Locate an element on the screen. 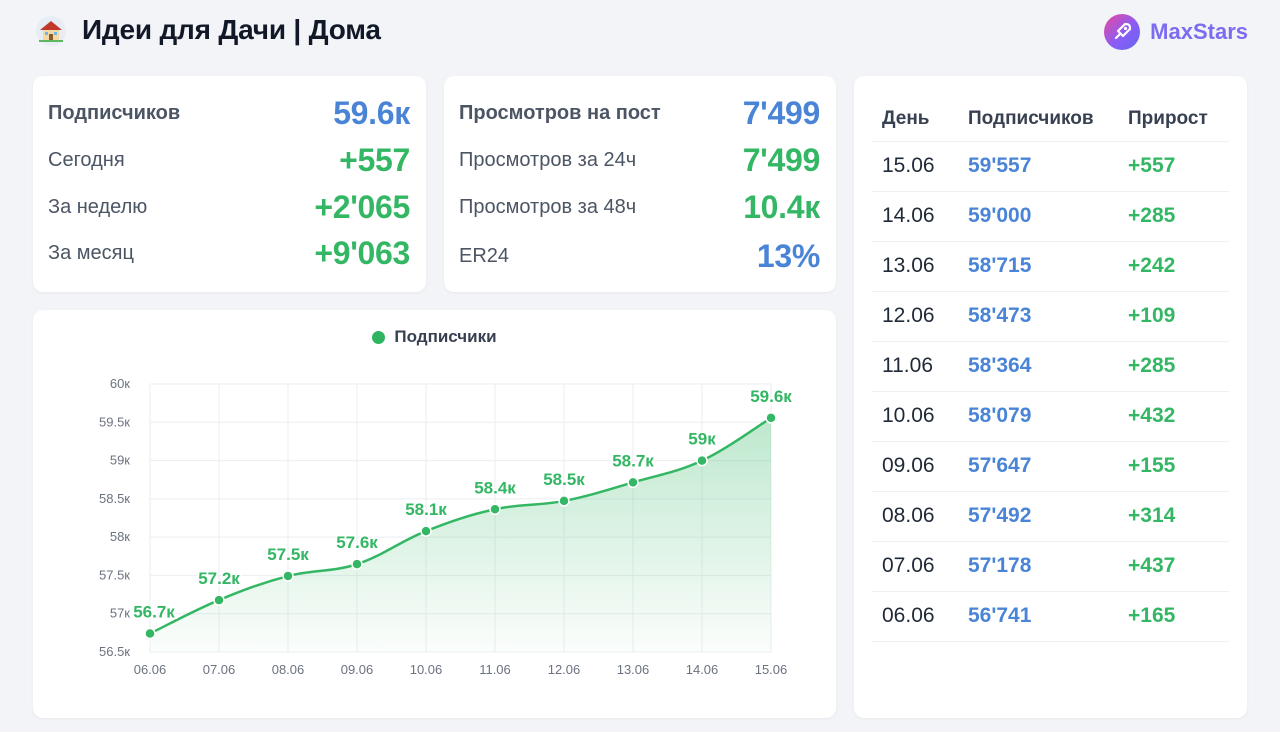  cell-subscribers: 59'557 is located at coordinates (1000, 165).